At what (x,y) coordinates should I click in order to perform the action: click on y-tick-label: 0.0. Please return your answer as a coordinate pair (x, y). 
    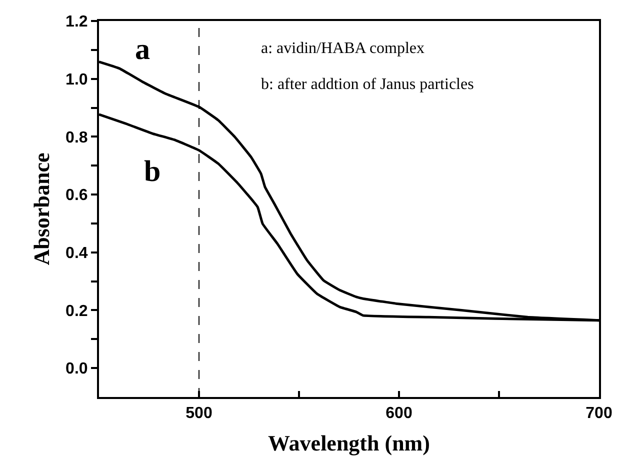
    Looking at the image, I should click on (77, 369).